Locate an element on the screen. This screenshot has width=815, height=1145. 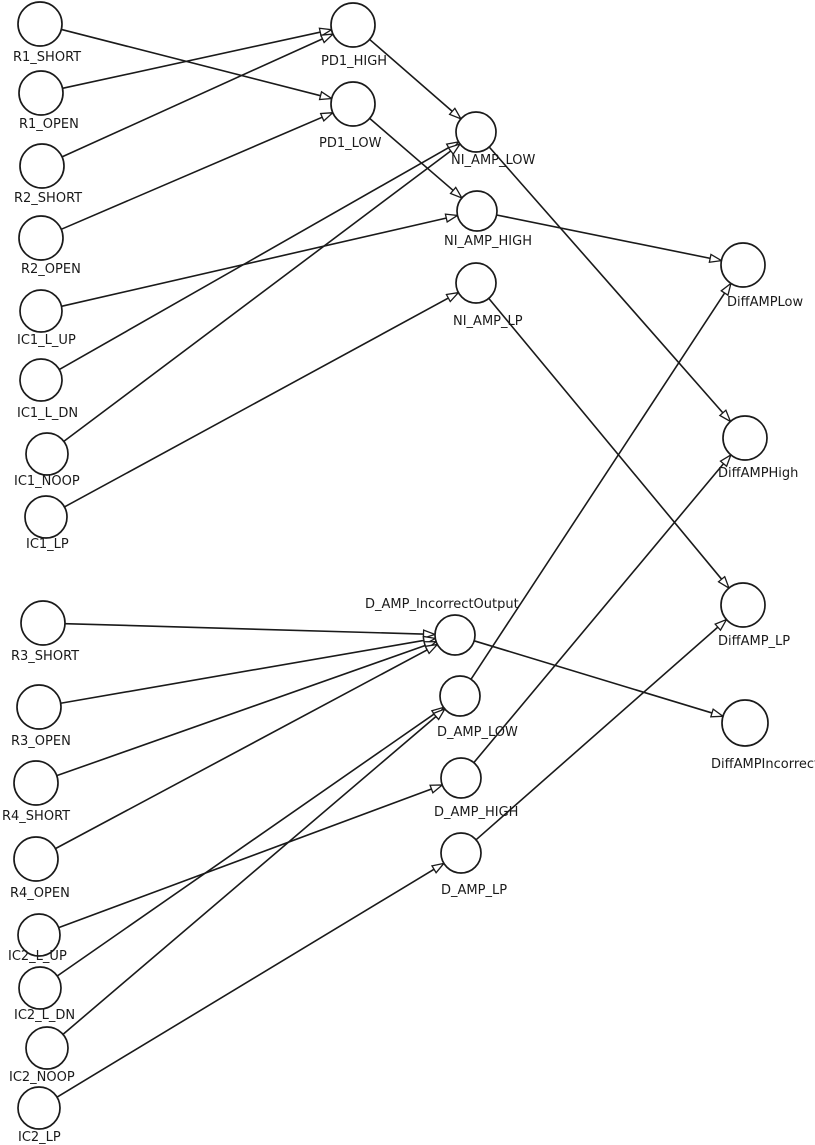
edge-D_AMP_LOW-to-DiffAMPLow is located at coordinates (601, 480).